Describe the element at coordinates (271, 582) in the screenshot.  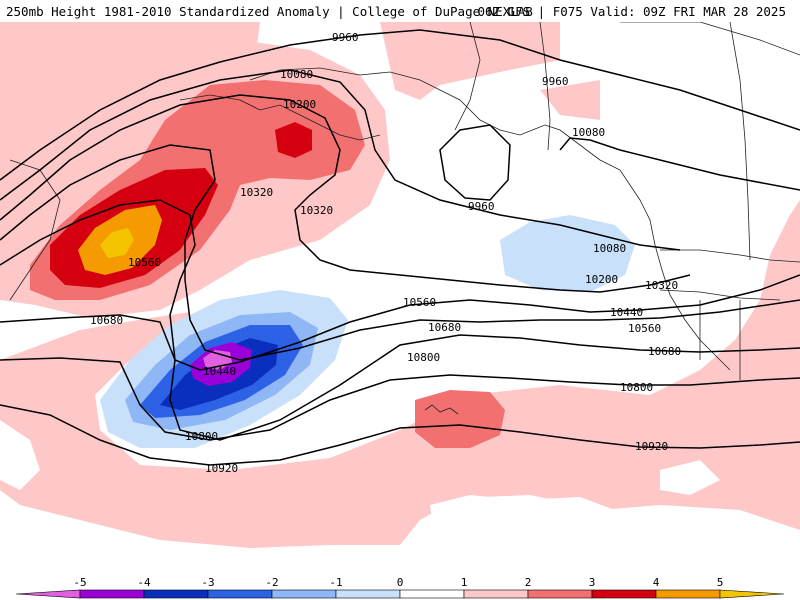
I see `colorbar-tick-label: -2` at that location.